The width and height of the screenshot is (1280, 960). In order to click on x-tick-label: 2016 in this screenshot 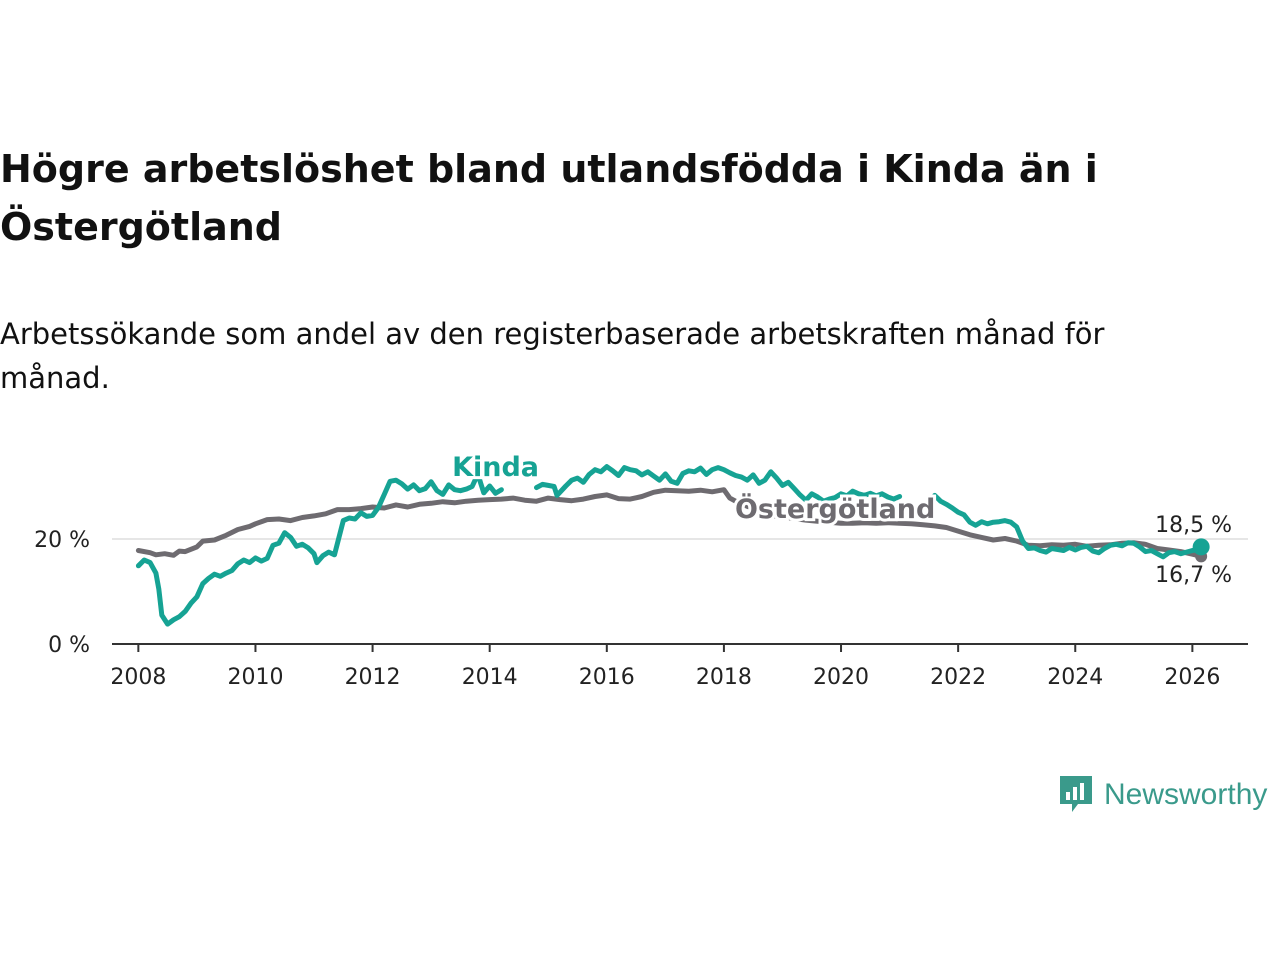, I will do `click(607, 677)`.